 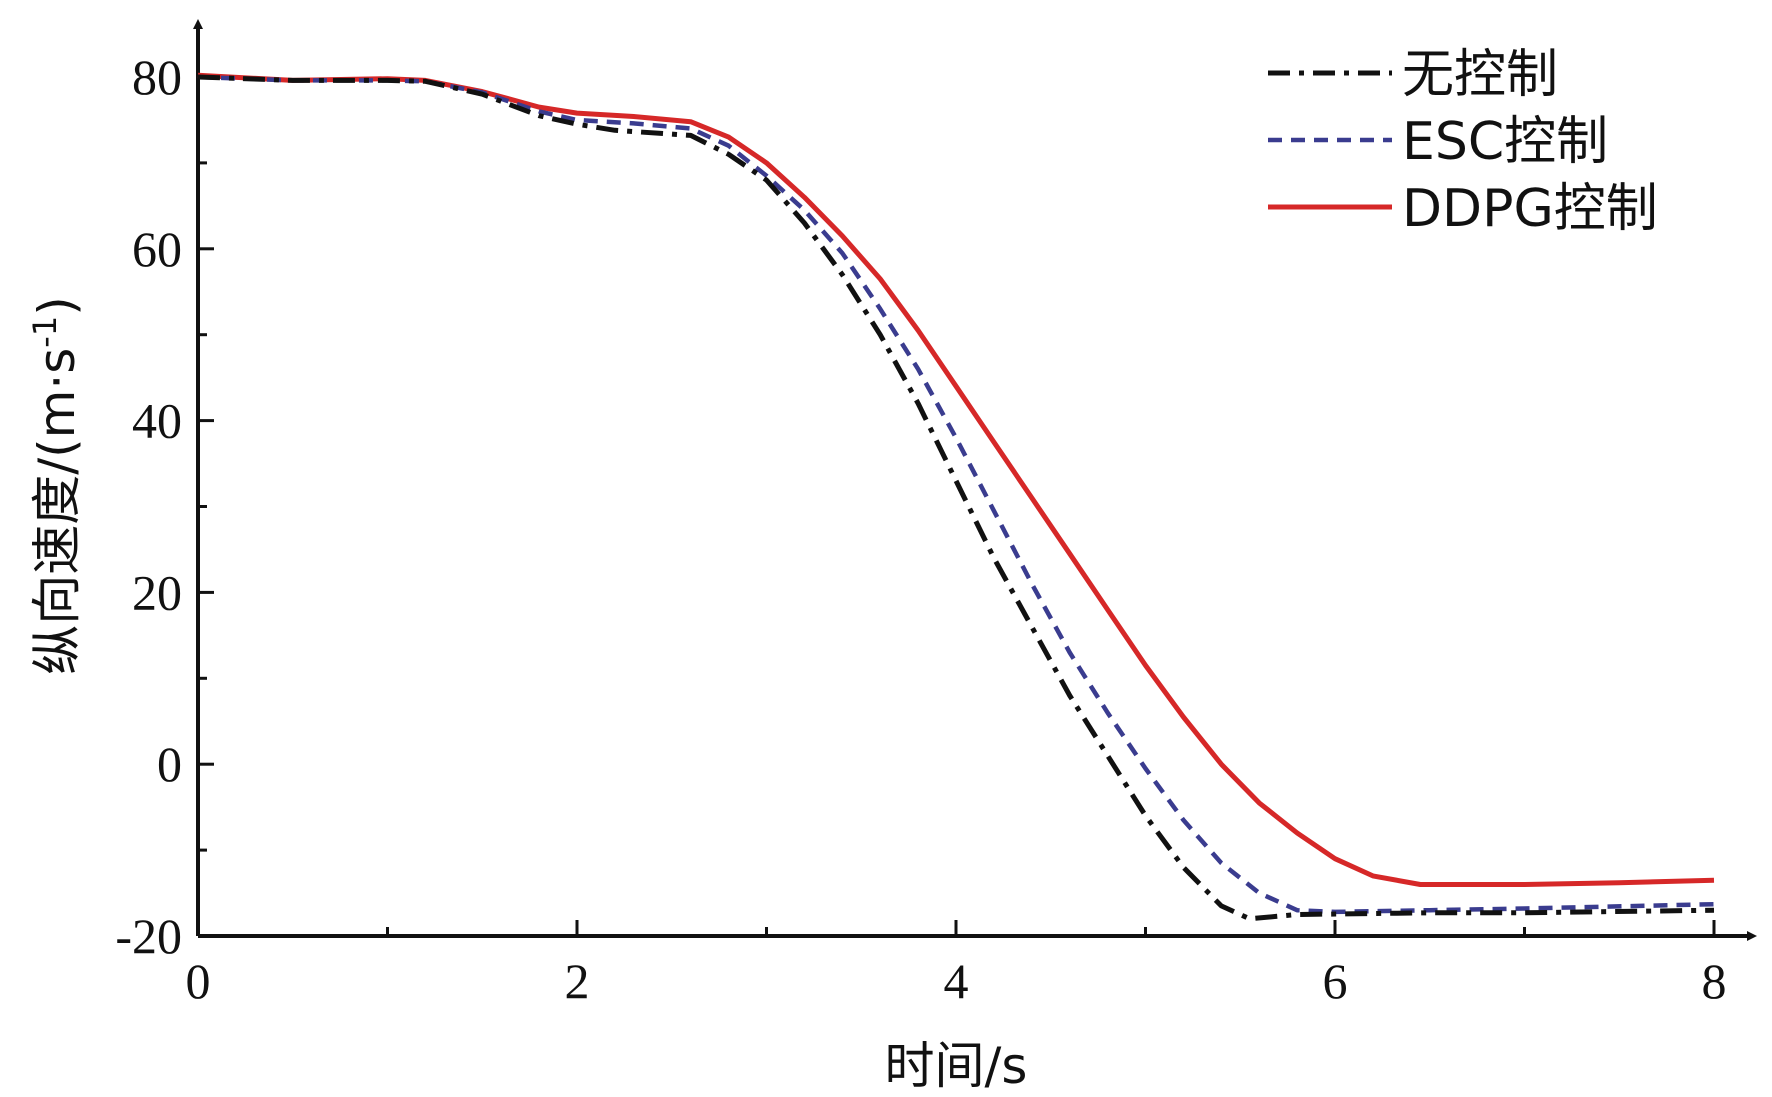 I want to click on x-tick-label: 4, so click(x=956, y=981).